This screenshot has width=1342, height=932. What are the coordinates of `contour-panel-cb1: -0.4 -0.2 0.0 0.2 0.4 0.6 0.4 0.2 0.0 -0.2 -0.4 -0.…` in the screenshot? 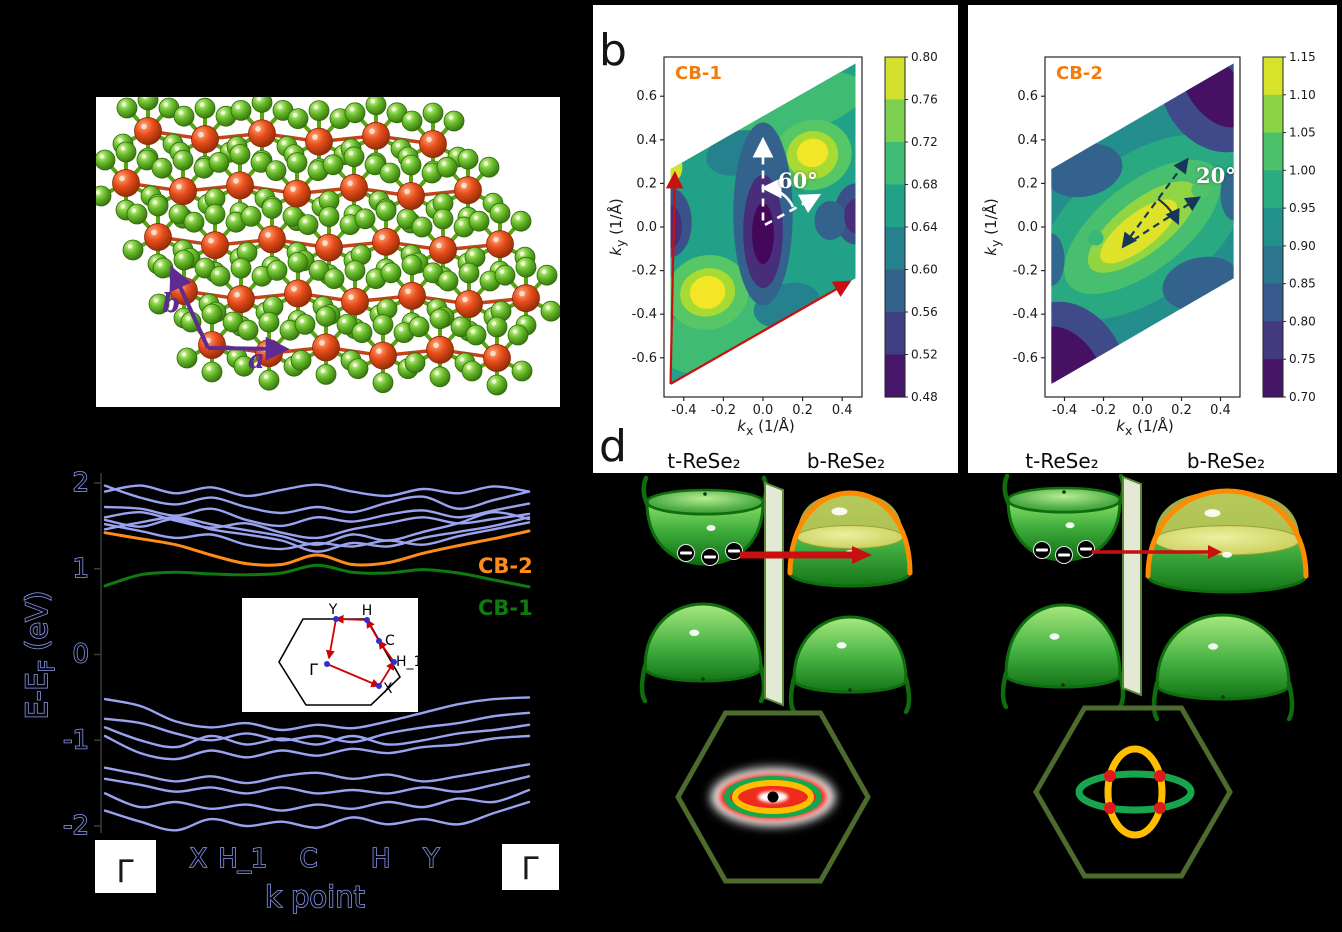 It's located at (775, 239).